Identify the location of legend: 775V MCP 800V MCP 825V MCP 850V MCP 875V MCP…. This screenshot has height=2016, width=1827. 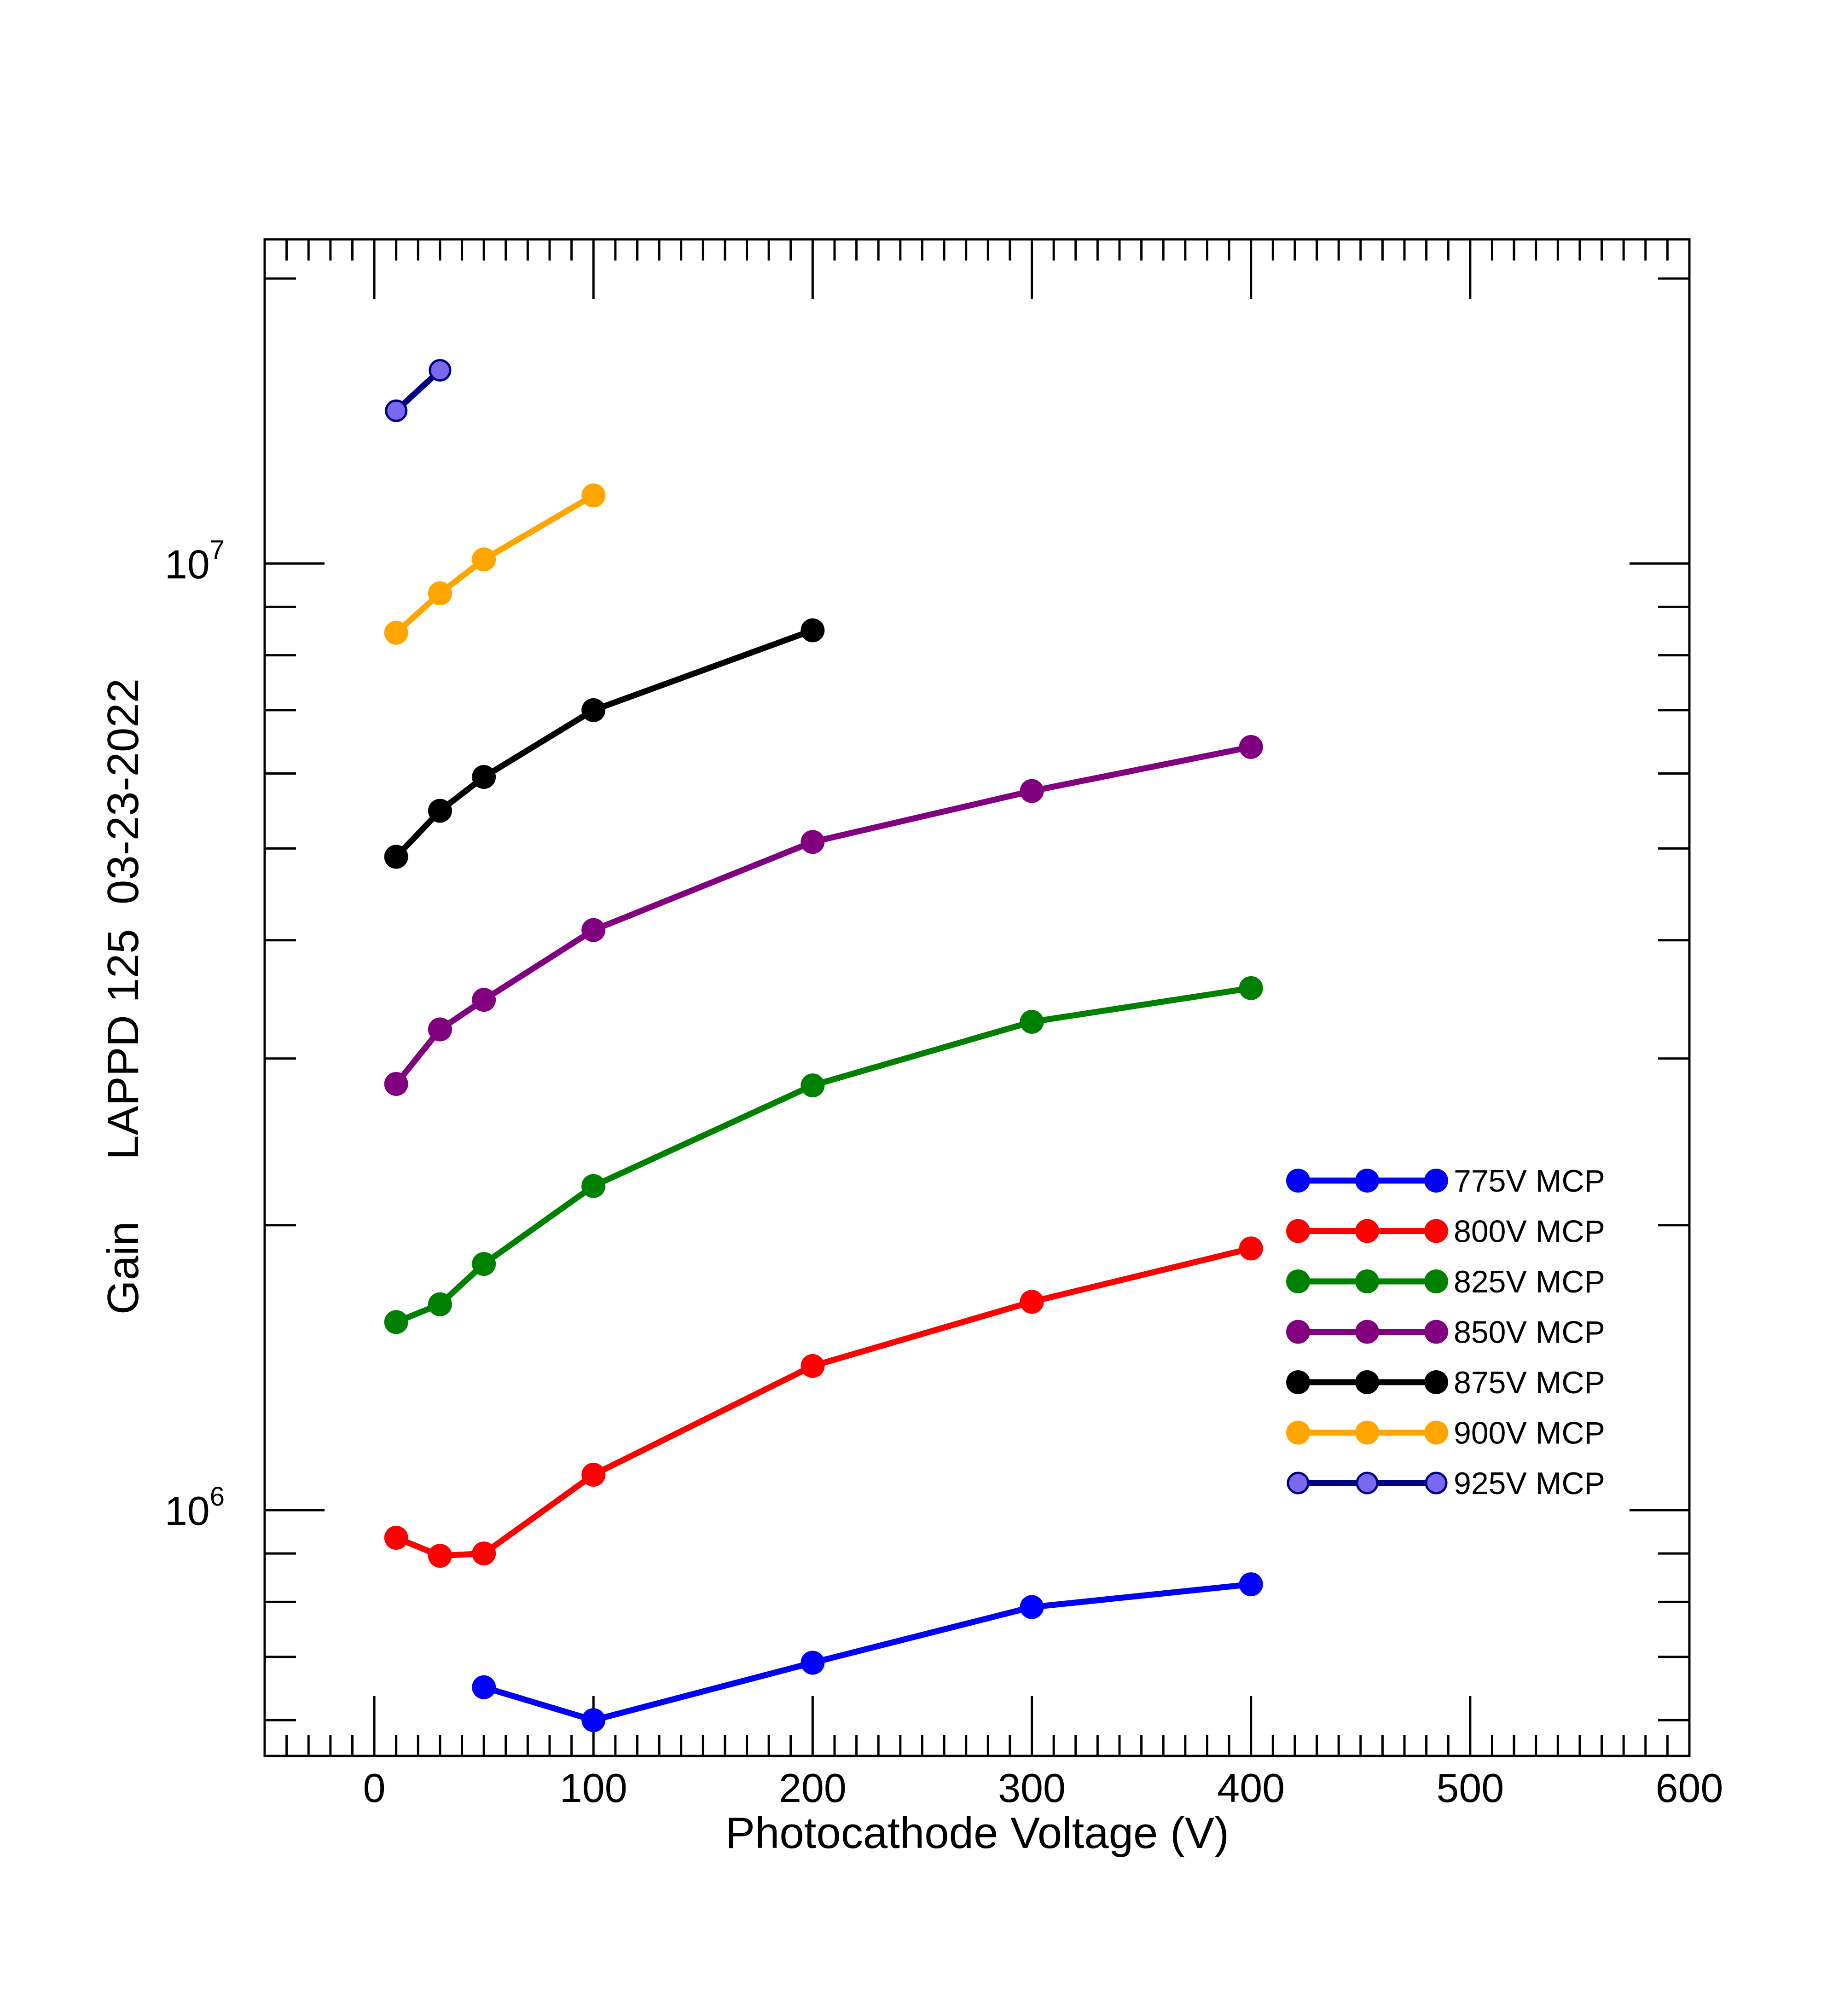
(1445, 1332).